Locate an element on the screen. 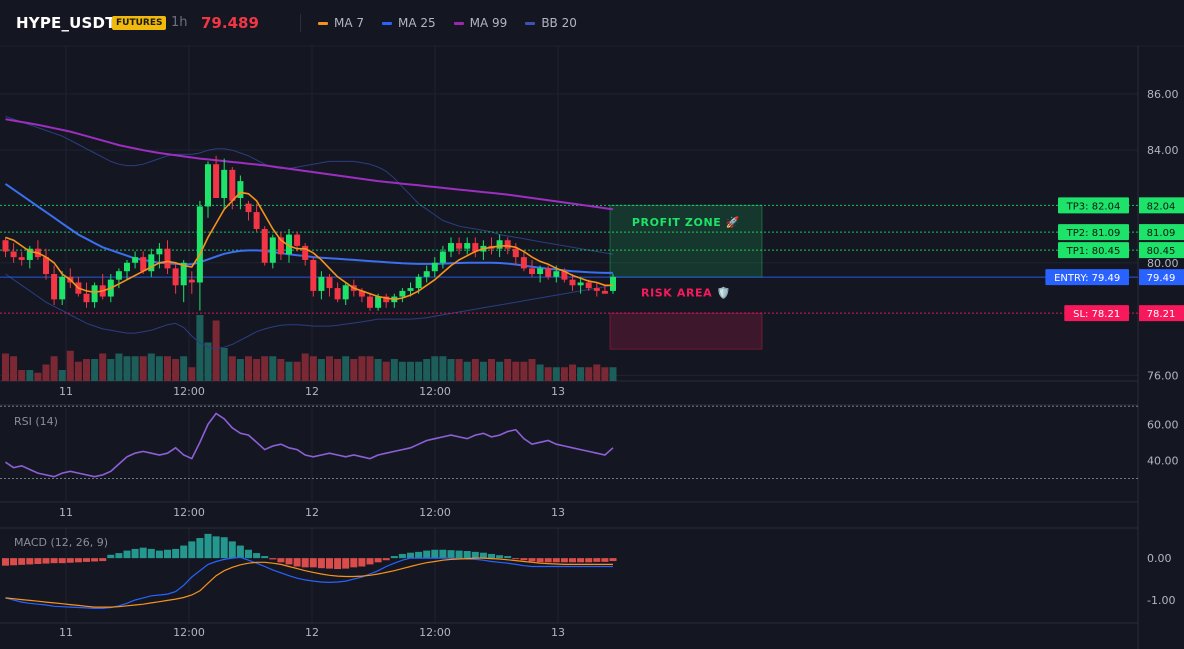  level-tag-bg-sl is located at coordinates (1096, 313).